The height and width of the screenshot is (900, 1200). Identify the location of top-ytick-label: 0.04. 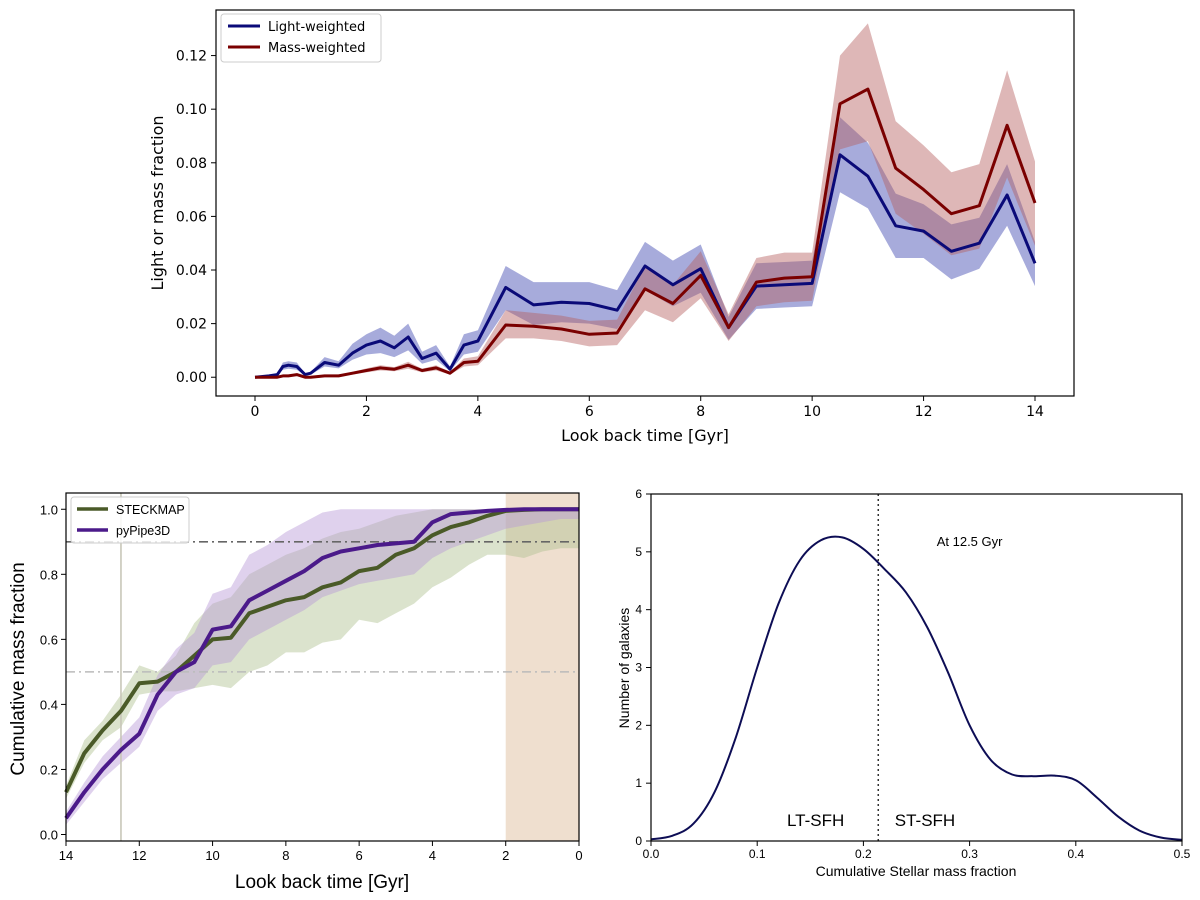
(191, 271).